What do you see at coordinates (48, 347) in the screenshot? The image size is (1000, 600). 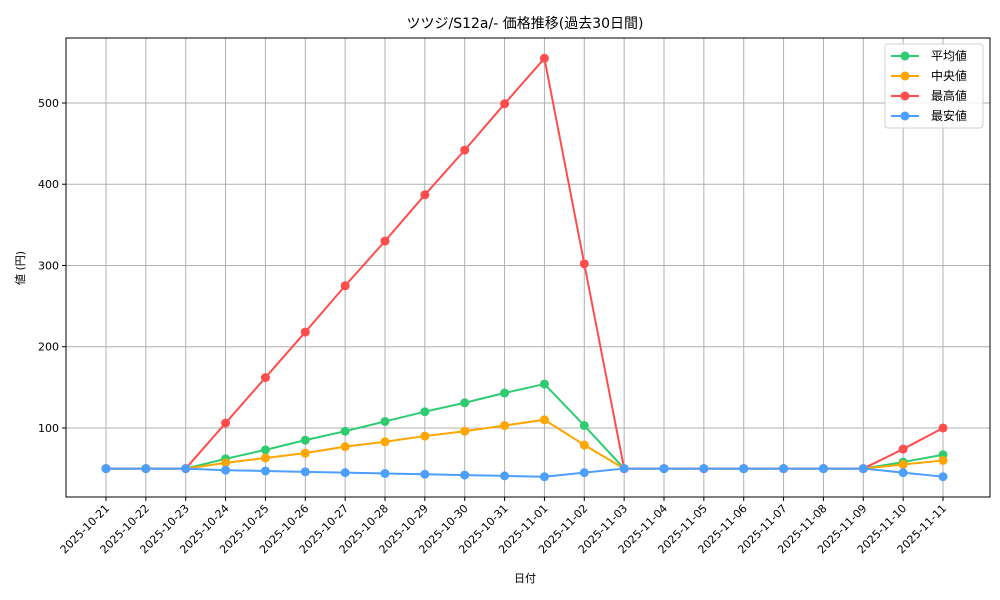 I see `y-tick-label: 200` at bounding box center [48, 347].